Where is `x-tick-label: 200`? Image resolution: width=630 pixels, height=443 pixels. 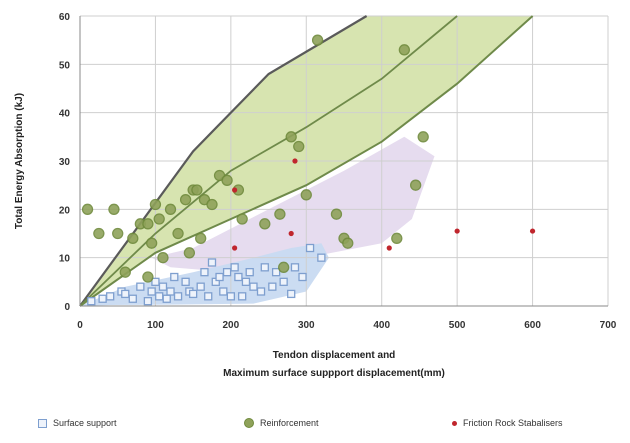
x-tick-label: 200 is located at coordinates (231, 325).